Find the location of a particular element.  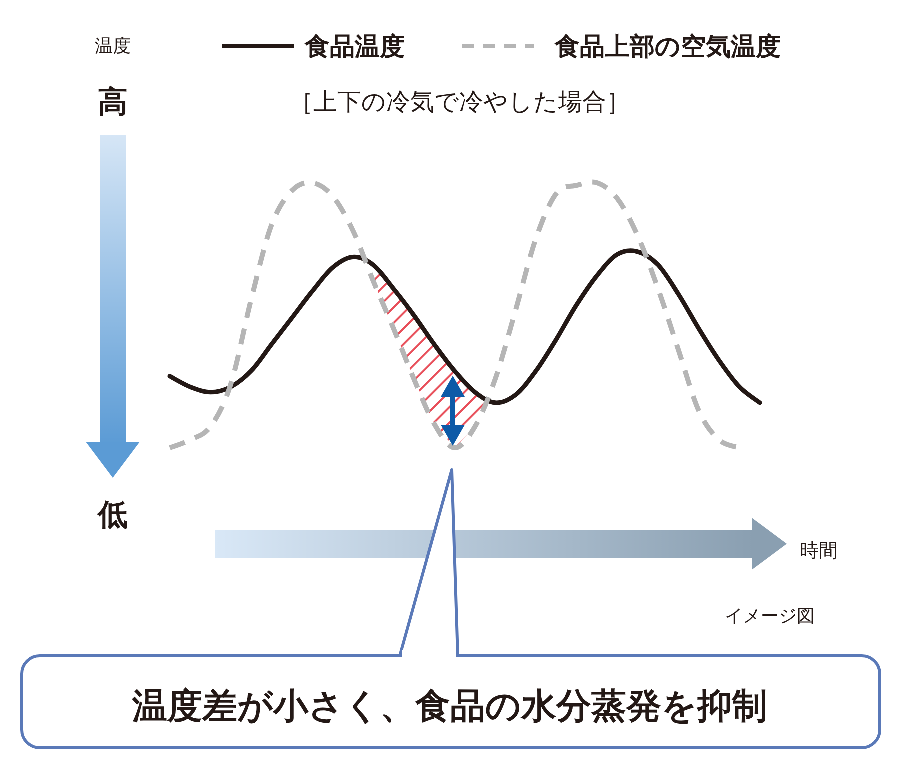

text: 時間 is located at coordinates (819, 551).